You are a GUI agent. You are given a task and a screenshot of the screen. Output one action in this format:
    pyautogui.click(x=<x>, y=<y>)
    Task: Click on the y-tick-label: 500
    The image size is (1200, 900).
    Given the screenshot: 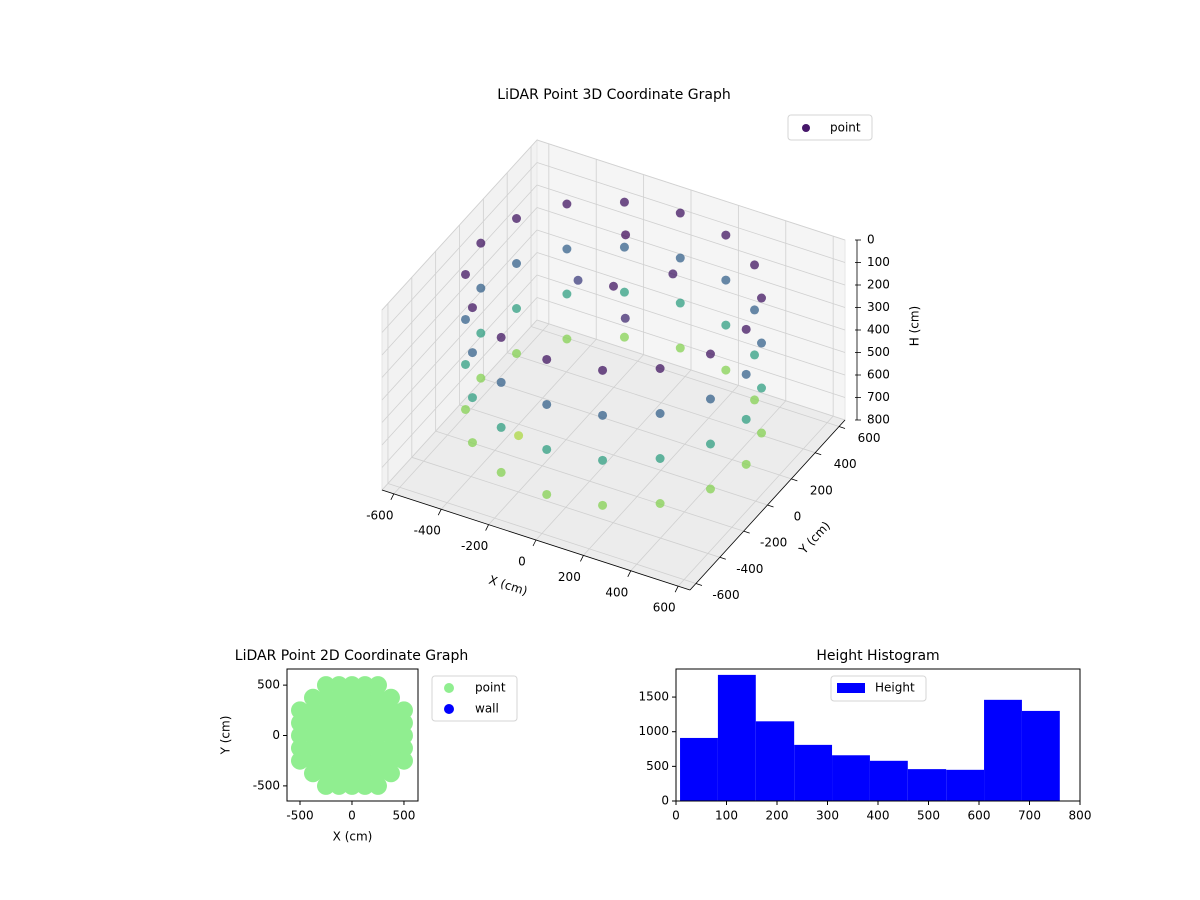 What is the action you would take?
    pyautogui.click(x=657, y=766)
    